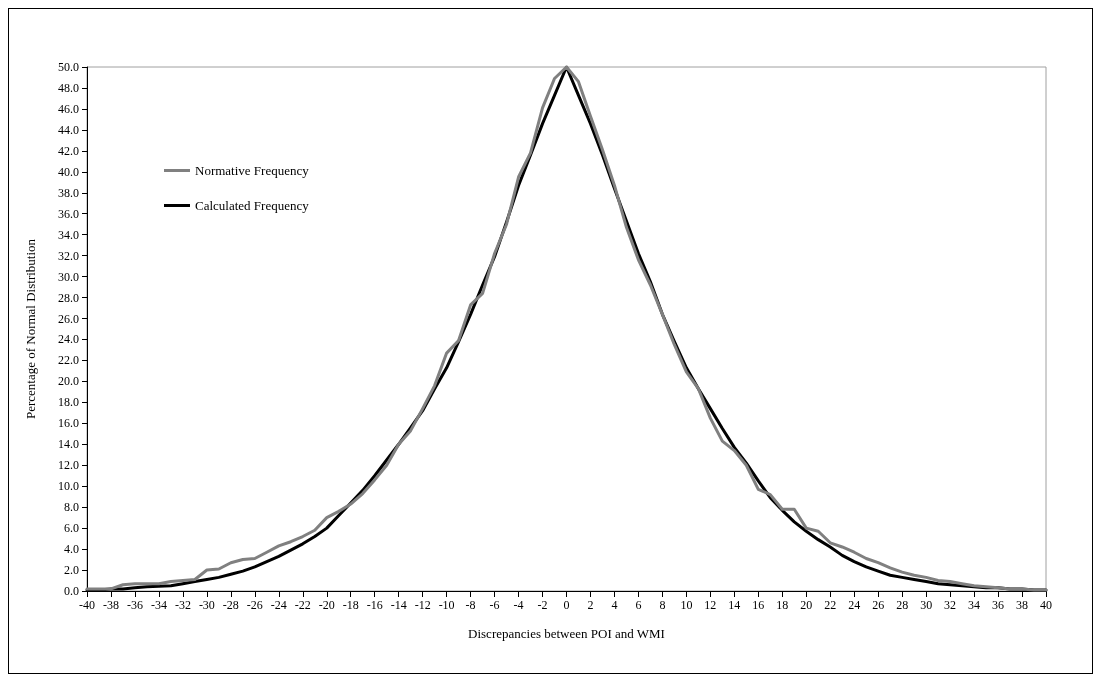 Image resolution: width=1101 pixels, height=682 pixels. I want to click on x-tick-label: -28, so click(230, 605).